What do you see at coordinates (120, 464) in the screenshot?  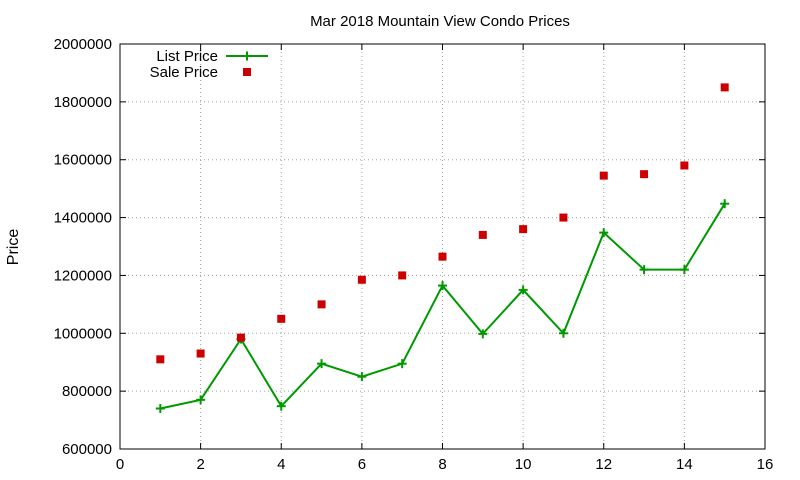 I see `x-tick-label: 0` at bounding box center [120, 464].